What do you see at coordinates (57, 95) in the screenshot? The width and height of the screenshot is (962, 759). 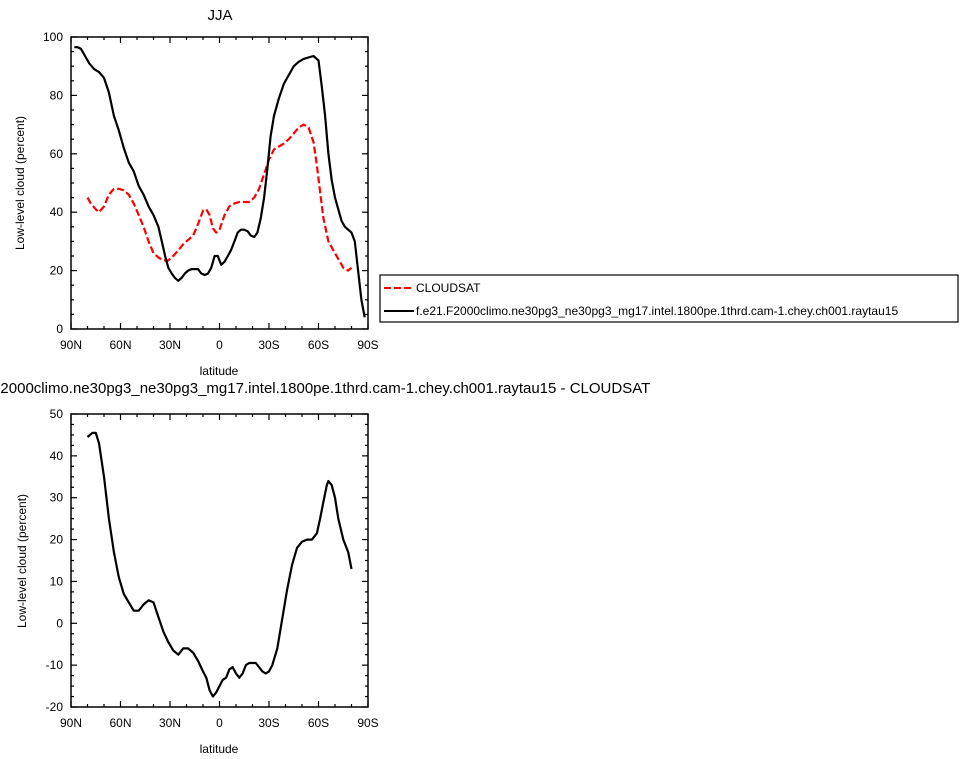 I see `y-tick-label: 80` at bounding box center [57, 95].